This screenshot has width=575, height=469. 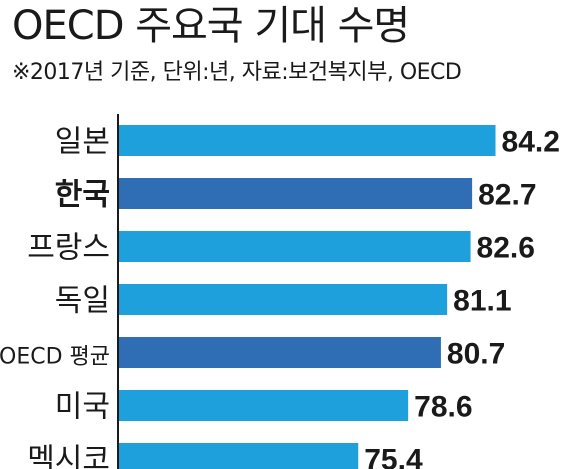 I want to click on value-label: 84.2, so click(x=531, y=142).